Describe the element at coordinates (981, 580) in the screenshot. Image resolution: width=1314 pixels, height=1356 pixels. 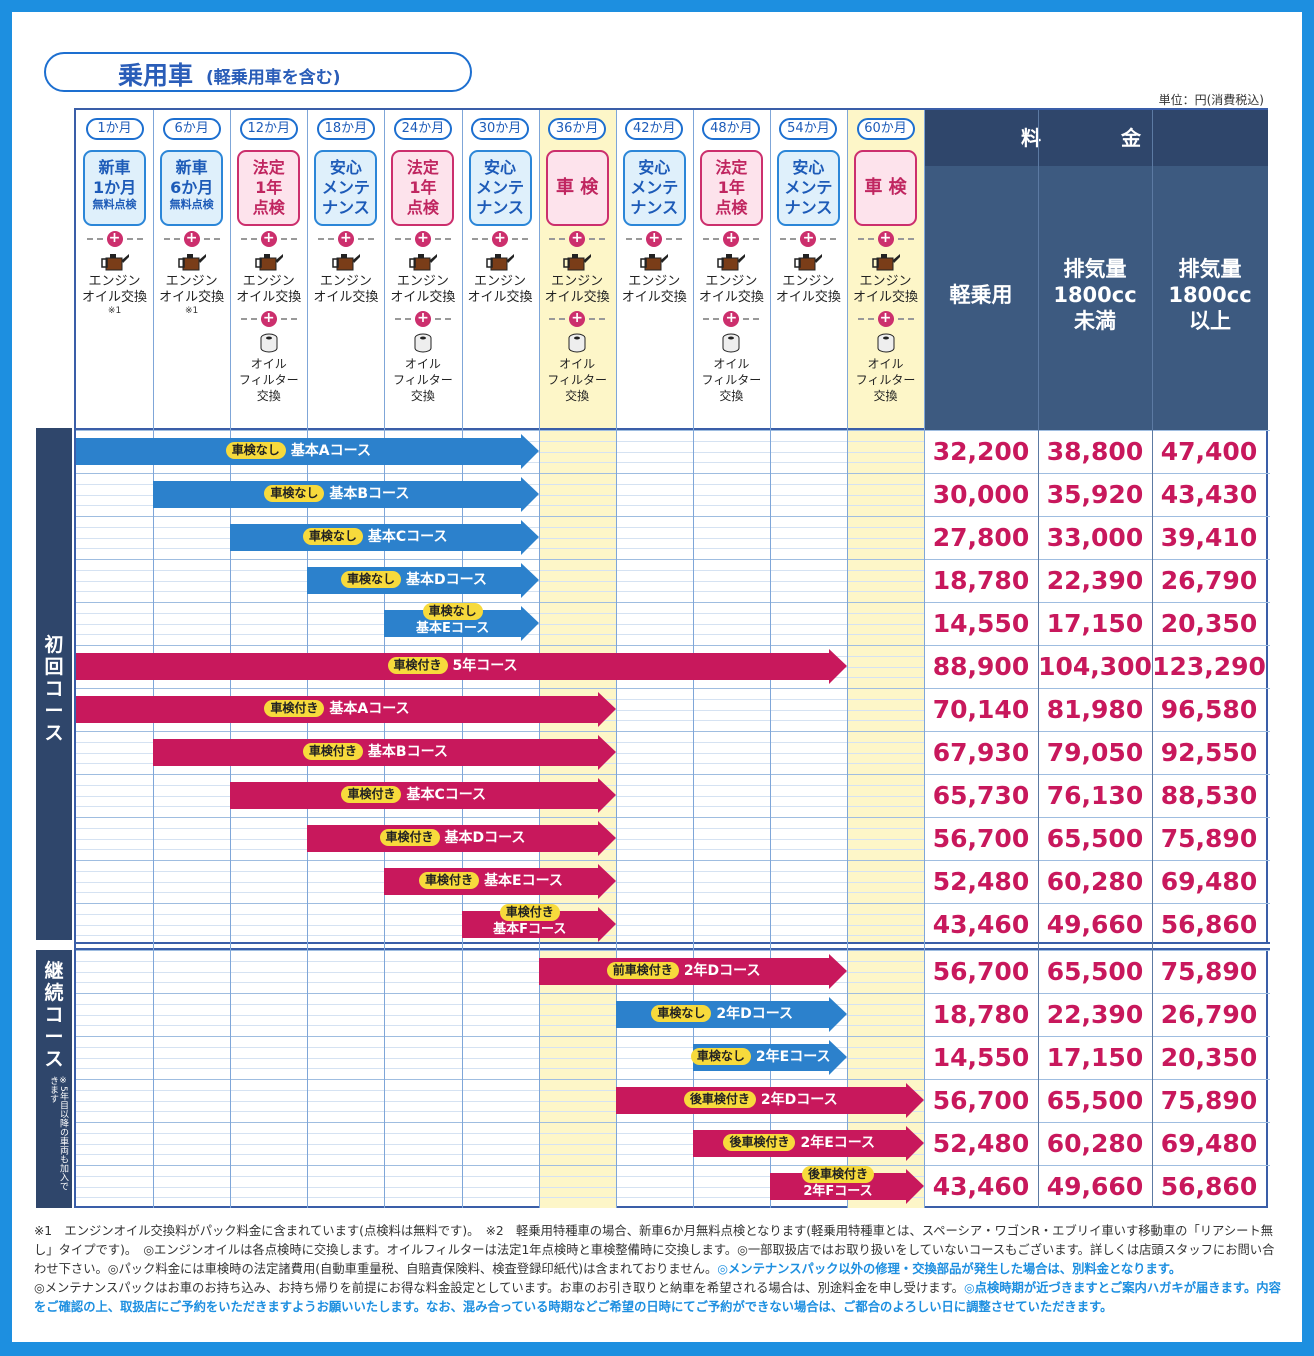
I see `first-price-3-0: 18,780` at that location.